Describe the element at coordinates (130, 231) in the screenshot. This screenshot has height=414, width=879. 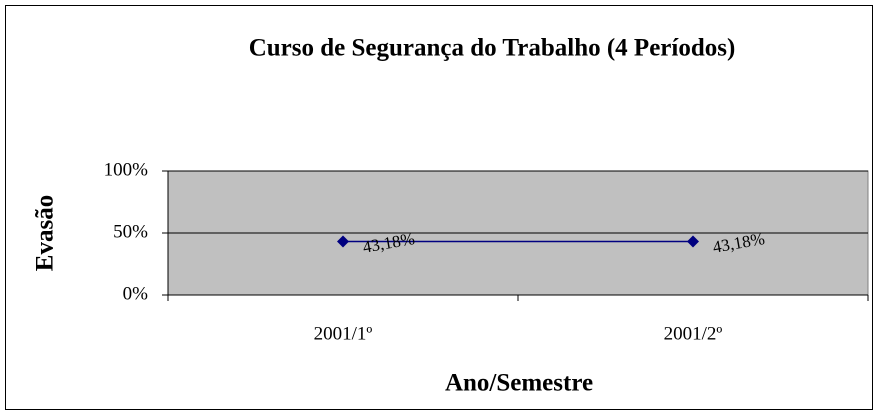
I see `y-tick-label: 50%` at that location.